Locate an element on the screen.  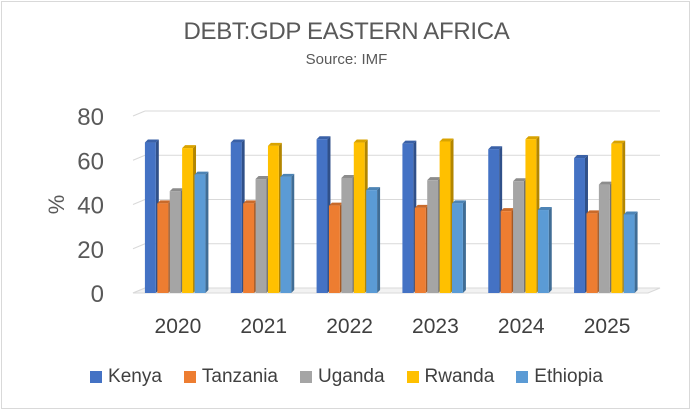
legend-item: Tanzania is located at coordinates (230, 377).